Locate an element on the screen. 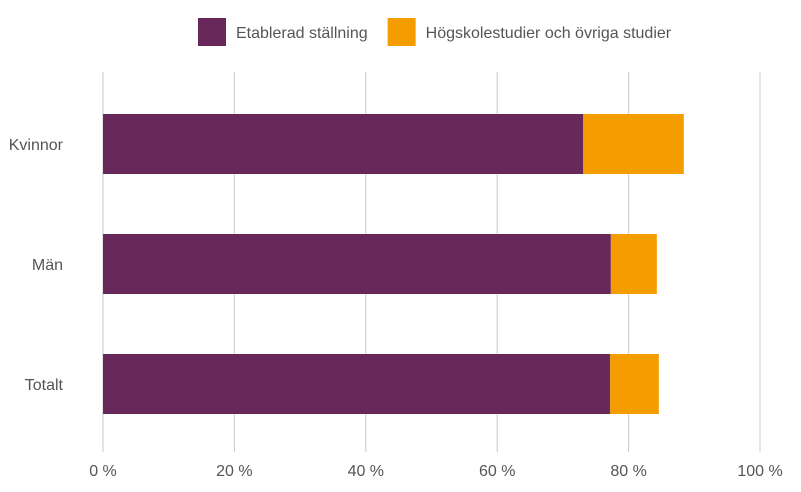 This screenshot has height=492, width=801. x-tick-label: 20 % is located at coordinates (234, 471).